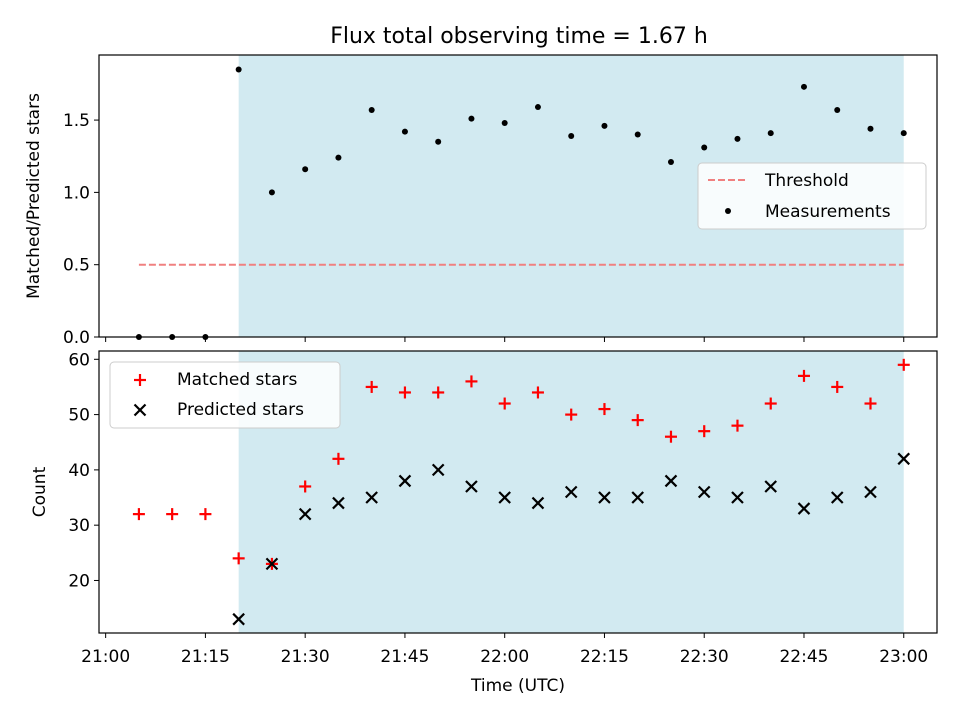  I want to click on x-tick-label: 22:00, so click(504, 657).